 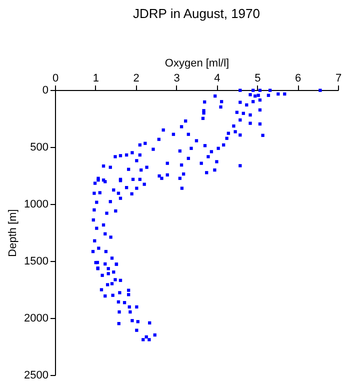 What do you see at coordinates (95, 78) in the screenshot?
I see `x-tick-label: 1` at bounding box center [95, 78].